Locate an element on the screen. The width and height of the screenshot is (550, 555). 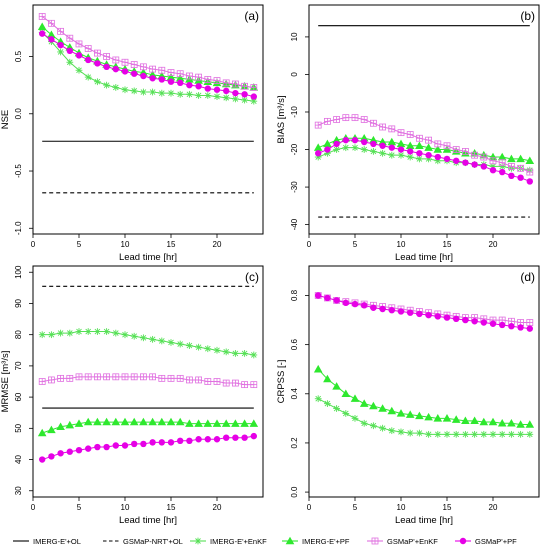
legend-label: IMERG-E'+EnKF is located at coordinates (238, 541).